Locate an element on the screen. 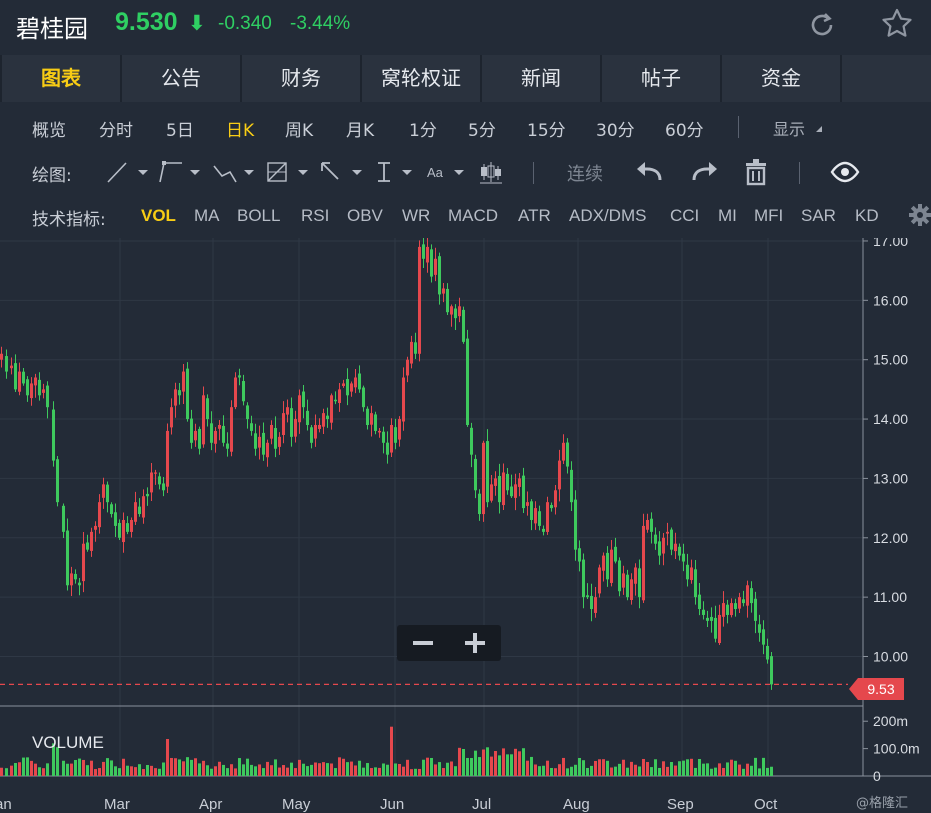 This screenshot has width=931, height=813. indicator-ma: MA is located at coordinates (207, 215).